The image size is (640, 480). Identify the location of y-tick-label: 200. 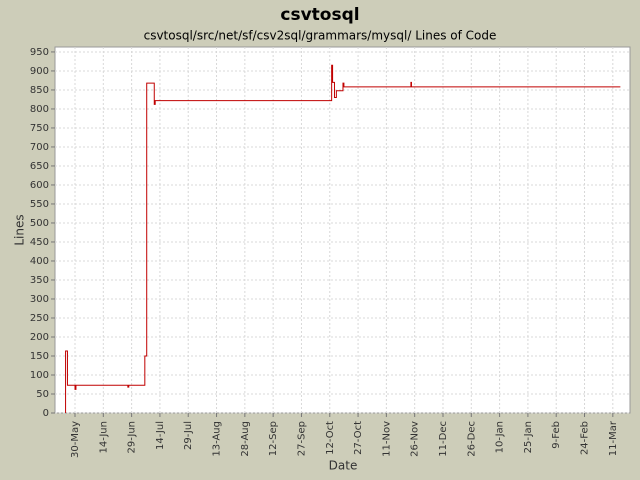
(39, 337).